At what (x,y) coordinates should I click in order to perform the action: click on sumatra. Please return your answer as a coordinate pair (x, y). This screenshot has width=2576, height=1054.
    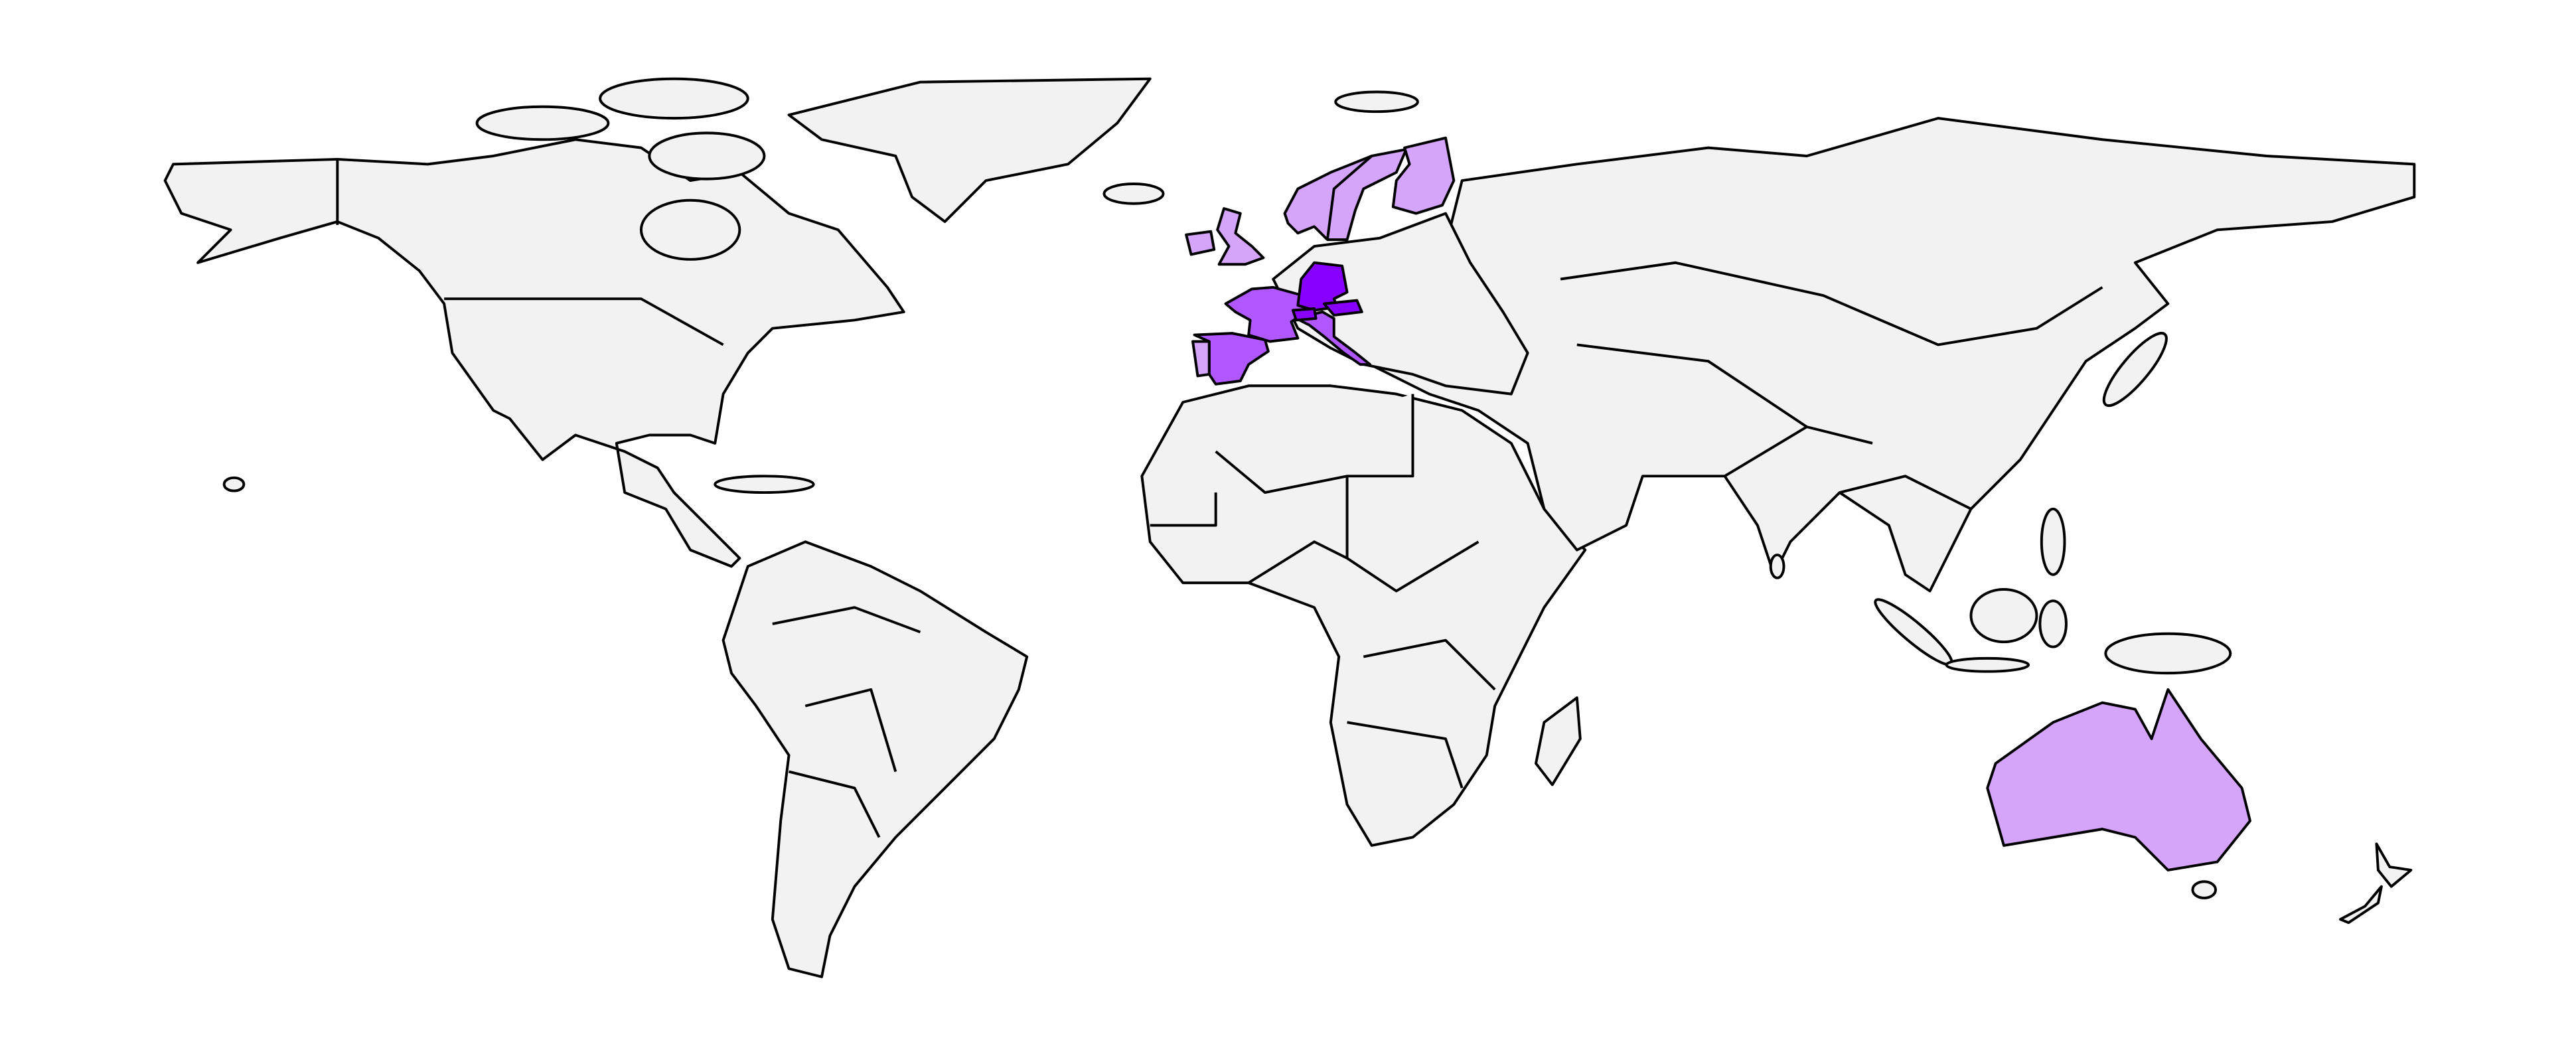
    Looking at the image, I should click on (1914, 632).